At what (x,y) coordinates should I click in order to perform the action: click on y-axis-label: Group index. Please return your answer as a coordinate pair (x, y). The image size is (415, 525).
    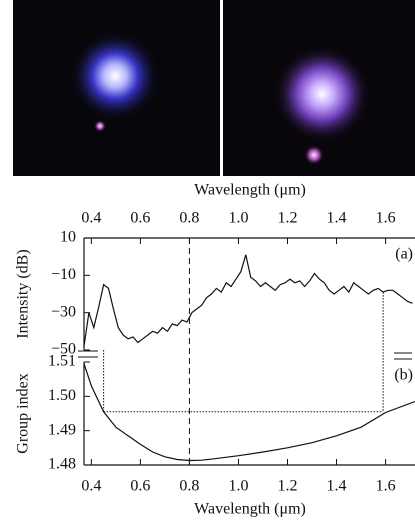
    Looking at the image, I should click on (23, 413).